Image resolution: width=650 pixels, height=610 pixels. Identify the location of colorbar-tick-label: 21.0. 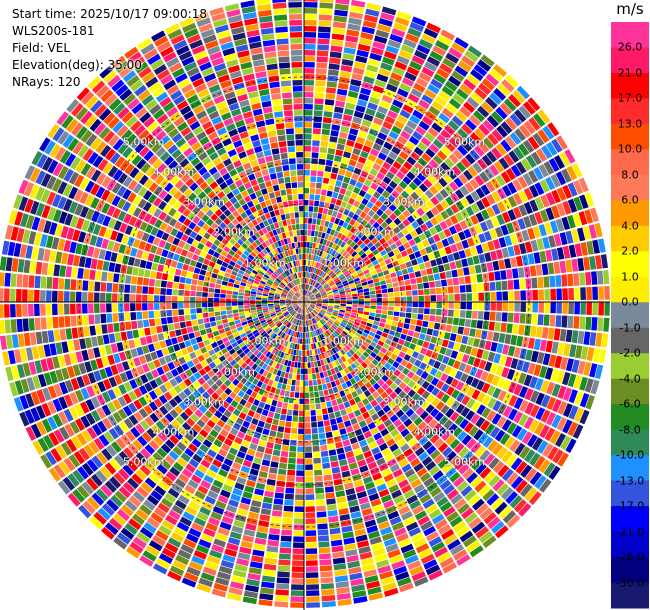
(630, 73).